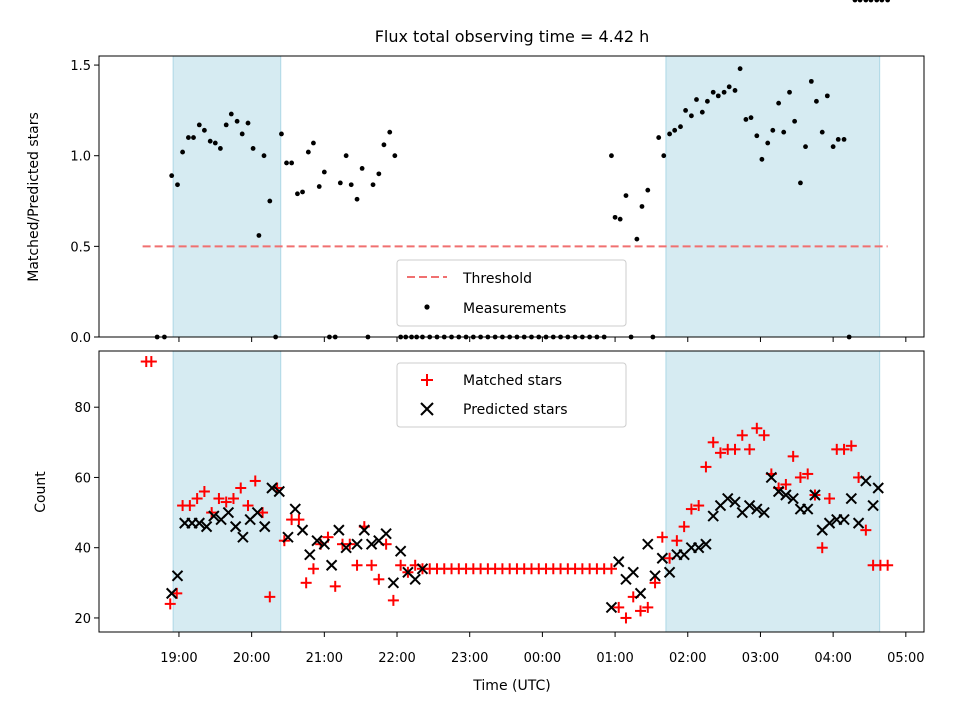  Describe the element at coordinates (86, 514) in the screenshot. I see `bottom-y-ticks: 20 40 60 80` at that location.